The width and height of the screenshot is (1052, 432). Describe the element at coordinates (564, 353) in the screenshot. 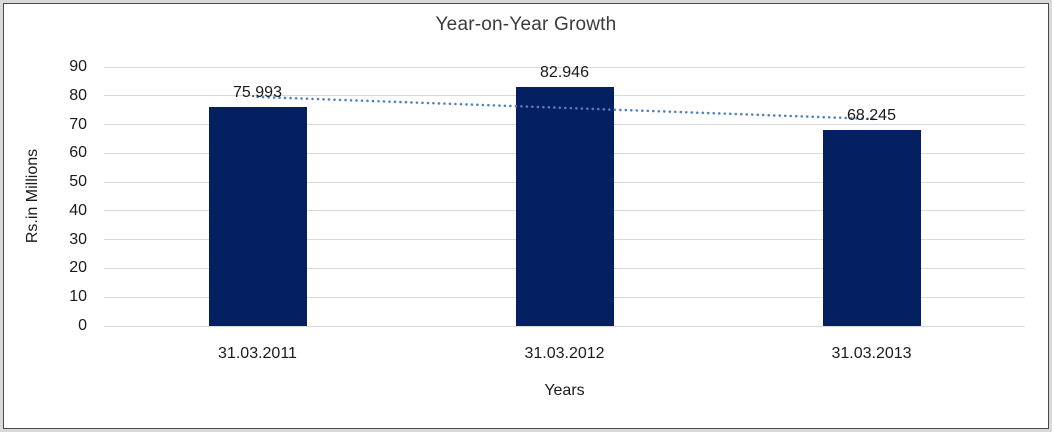

I see `x-tick-label: 31.03.2012` at that location.